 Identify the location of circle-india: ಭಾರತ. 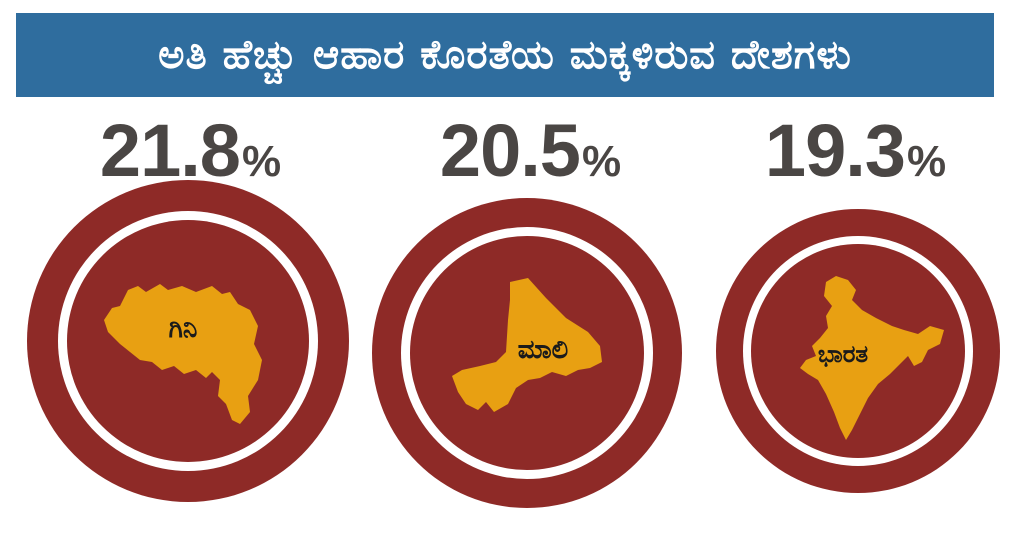
(858, 351).